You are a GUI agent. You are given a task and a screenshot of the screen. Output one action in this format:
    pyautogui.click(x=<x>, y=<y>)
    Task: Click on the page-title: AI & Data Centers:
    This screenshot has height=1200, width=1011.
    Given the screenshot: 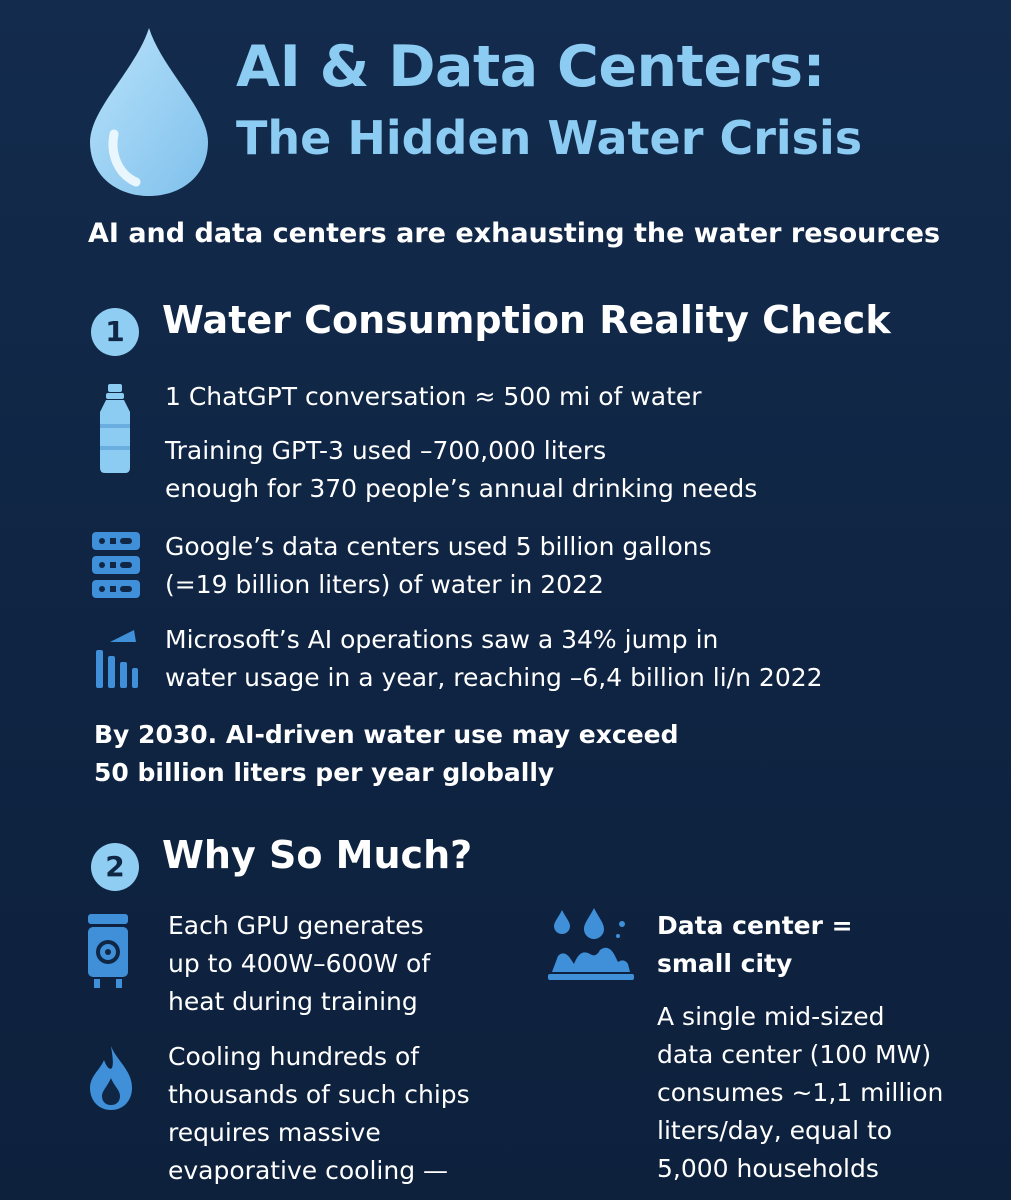 What is the action you would take?
    pyautogui.click(x=530, y=67)
    